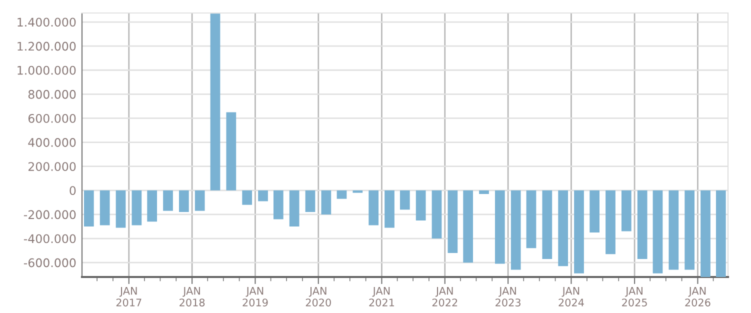 The height and width of the screenshot is (313, 751). I want to click on x-tick-label: JAN 2022, so click(445, 296).